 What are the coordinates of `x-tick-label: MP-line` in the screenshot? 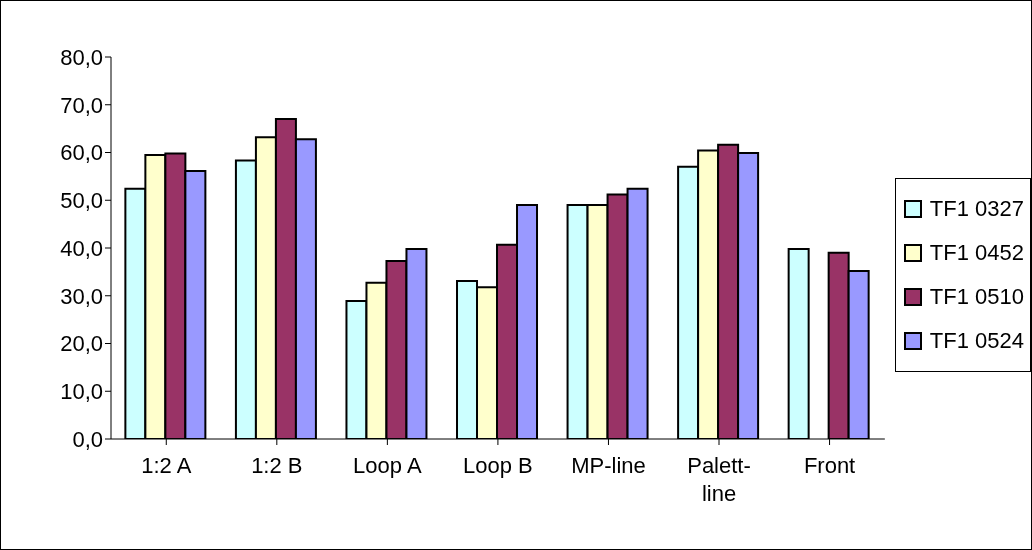 It's located at (608, 465).